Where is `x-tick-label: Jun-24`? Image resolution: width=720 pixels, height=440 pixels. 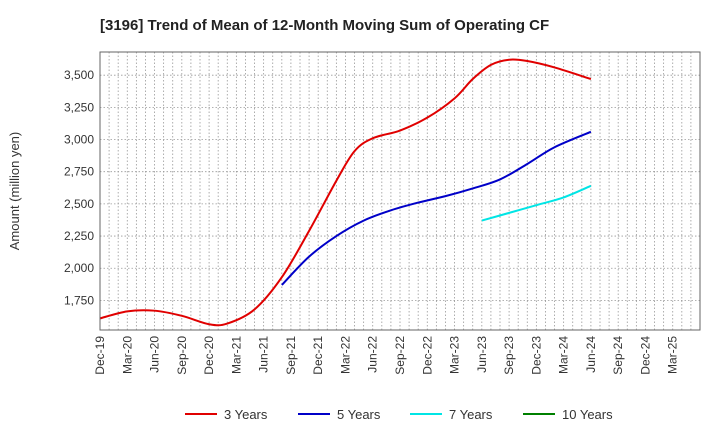 x-tick-label: Jun-24 is located at coordinates (591, 354).